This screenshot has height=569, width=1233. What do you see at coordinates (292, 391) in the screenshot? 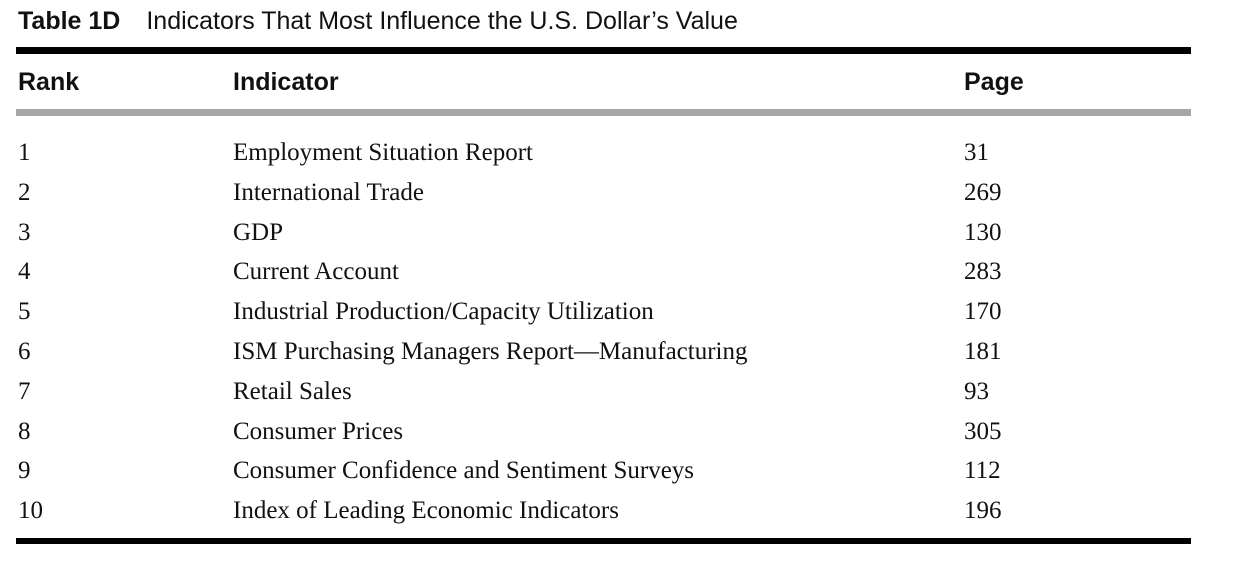
I see `indicator-cell: Retail Sales` at bounding box center [292, 391].